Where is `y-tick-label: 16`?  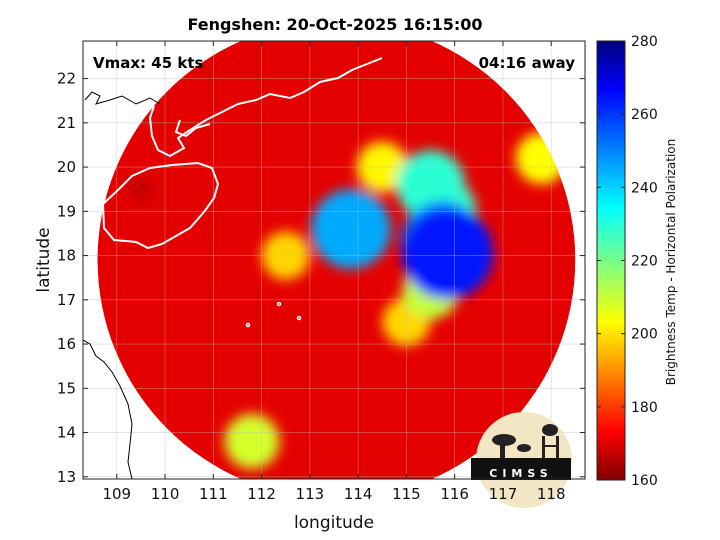
y-tick-label: 16 is located at coordinates (66, 344).